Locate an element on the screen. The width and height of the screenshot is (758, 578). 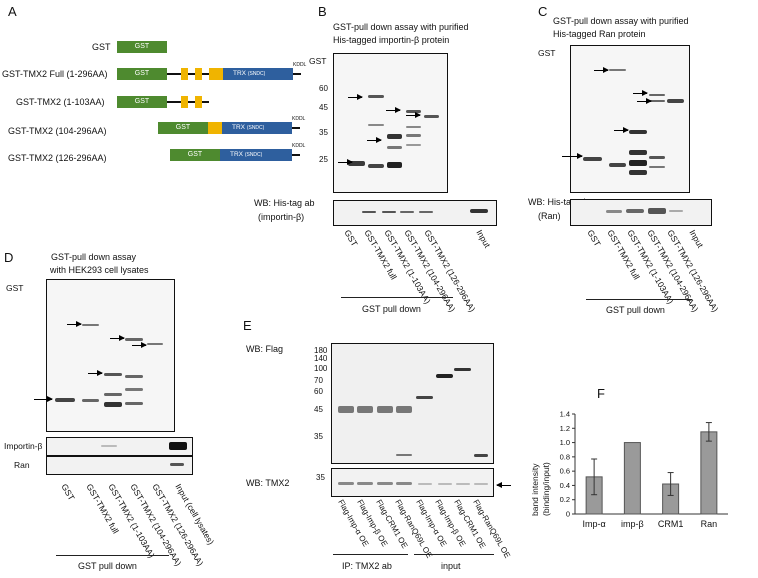
panel-e-wb-tmx2: WB: TMX2 is located at coordinates (268, 483).